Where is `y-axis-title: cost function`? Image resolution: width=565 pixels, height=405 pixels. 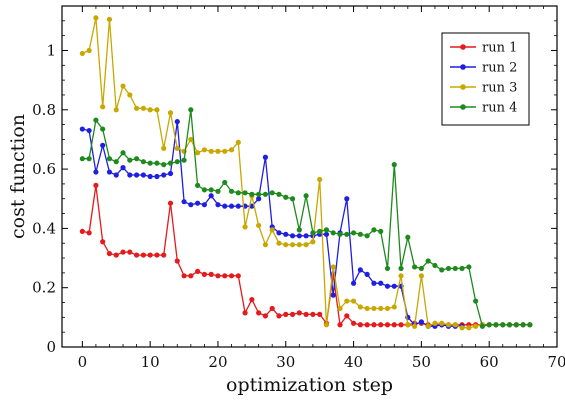 y-axis-title: cost function is located at coordinates (18, 176).